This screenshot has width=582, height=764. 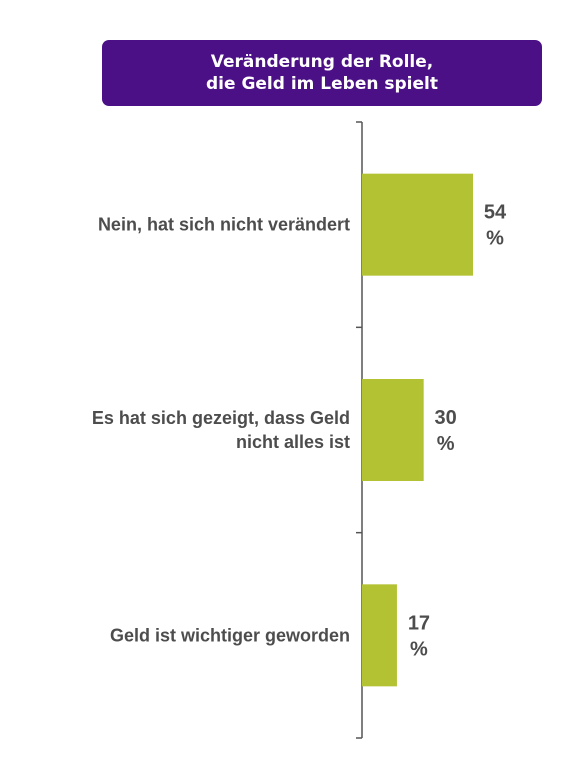 I want to click on category-label-2-line-1: Es hat sich gezeigt, dass Geld, so click(x=221, y=418).